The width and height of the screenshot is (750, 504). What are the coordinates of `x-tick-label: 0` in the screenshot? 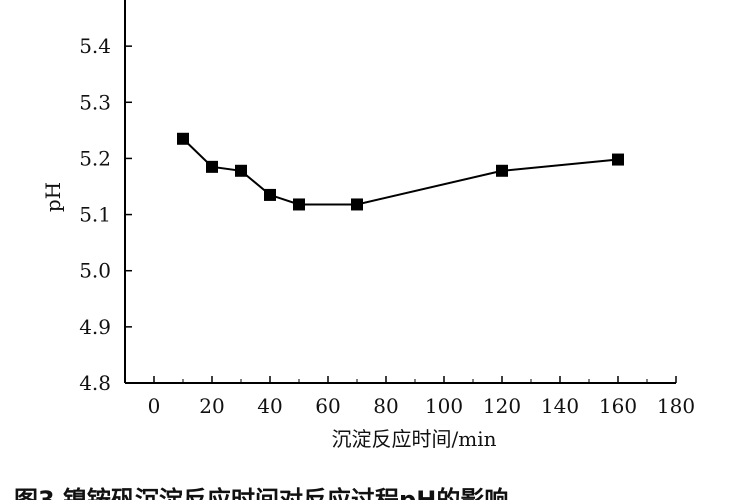 It's located at (154, 406).